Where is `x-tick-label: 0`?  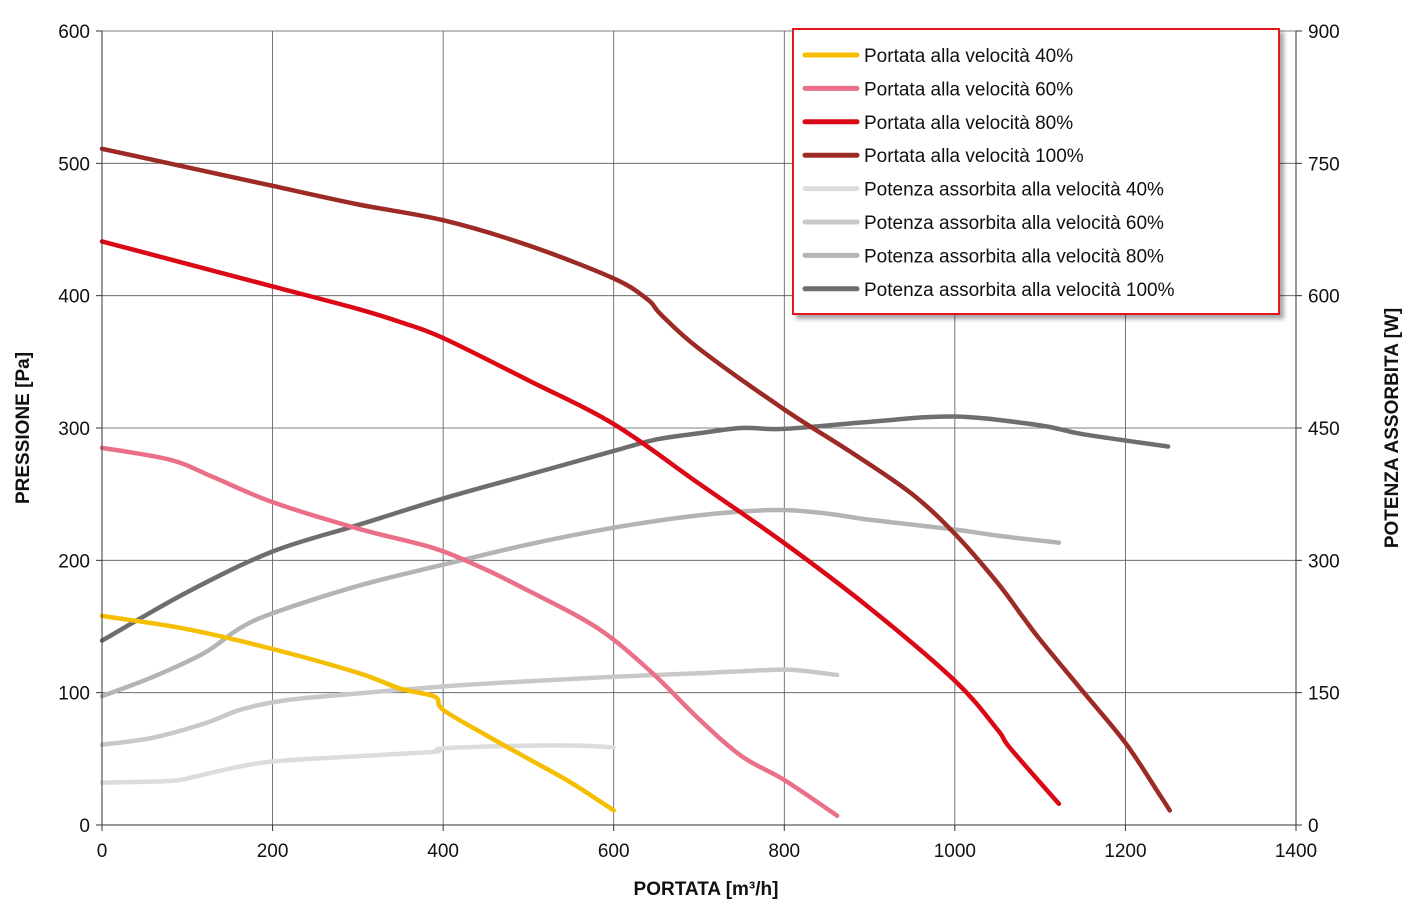
x-tick-label: 0 is located at coordinates (102, 851).